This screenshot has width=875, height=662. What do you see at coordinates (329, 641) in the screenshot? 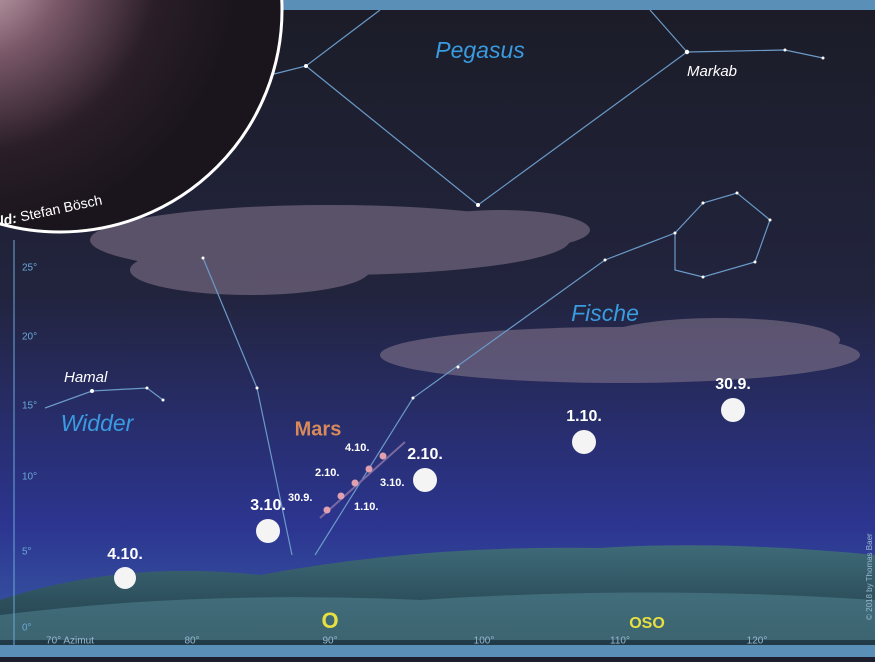
I see `azimuth-label: 90°` at bounding box center [329, 641].